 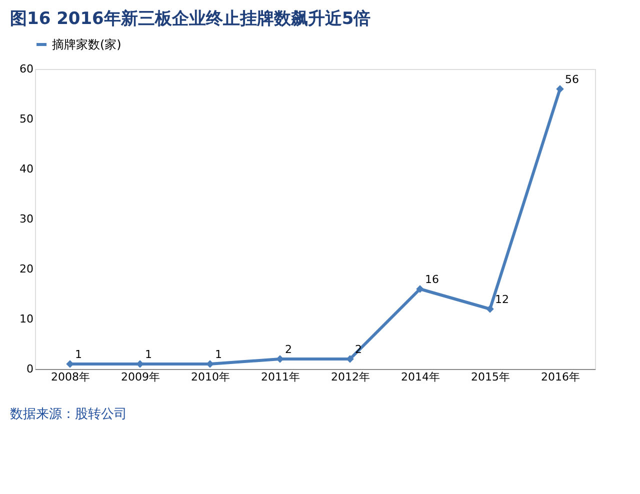 What do you see at coordinates (27, 219) in the screenshot?
I see `y-tick-label: 30` at bounding box center [27, 219].